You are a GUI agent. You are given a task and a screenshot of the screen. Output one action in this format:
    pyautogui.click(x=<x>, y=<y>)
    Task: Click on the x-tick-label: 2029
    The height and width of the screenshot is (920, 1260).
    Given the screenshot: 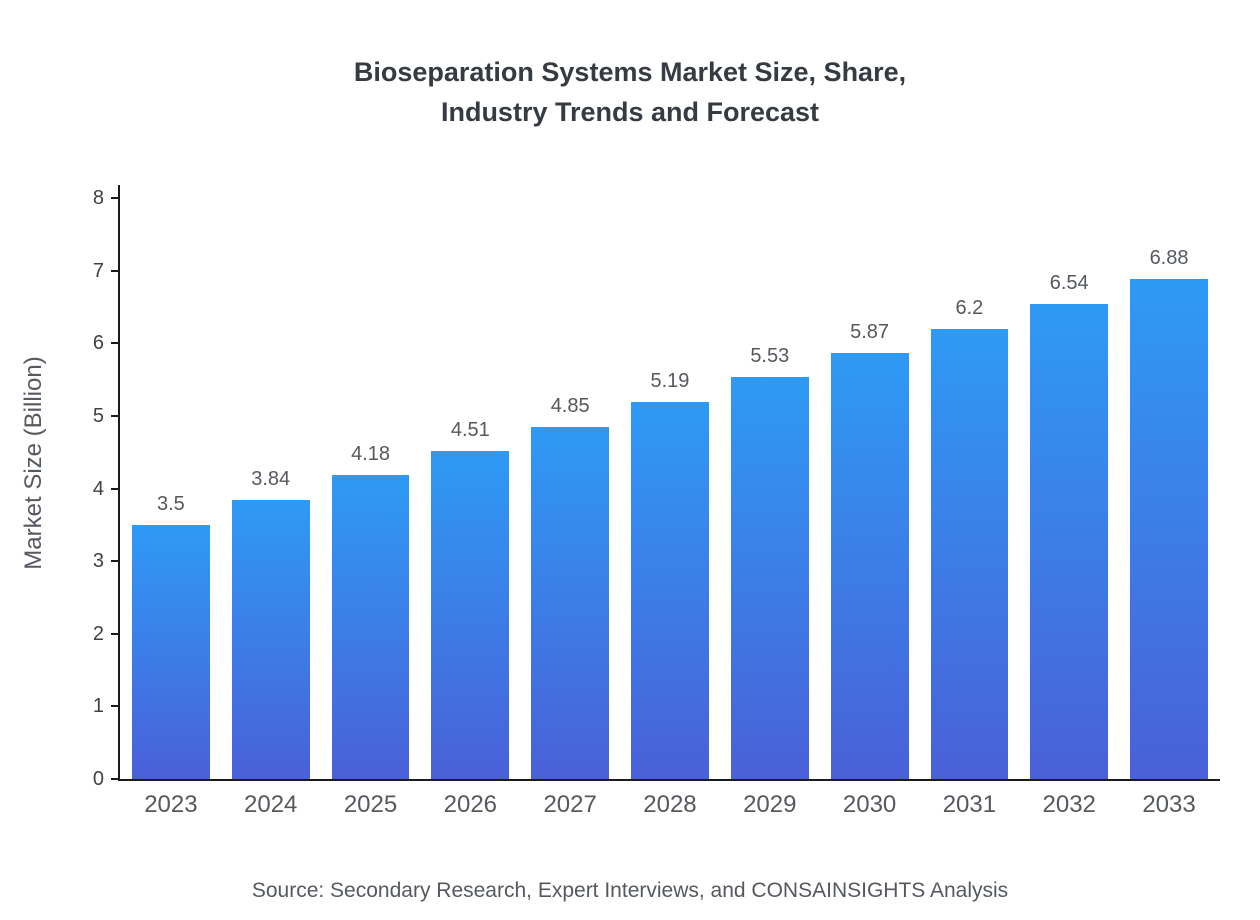 What is the action you would take?
    pyautogui.click(x=770, y=804)
    